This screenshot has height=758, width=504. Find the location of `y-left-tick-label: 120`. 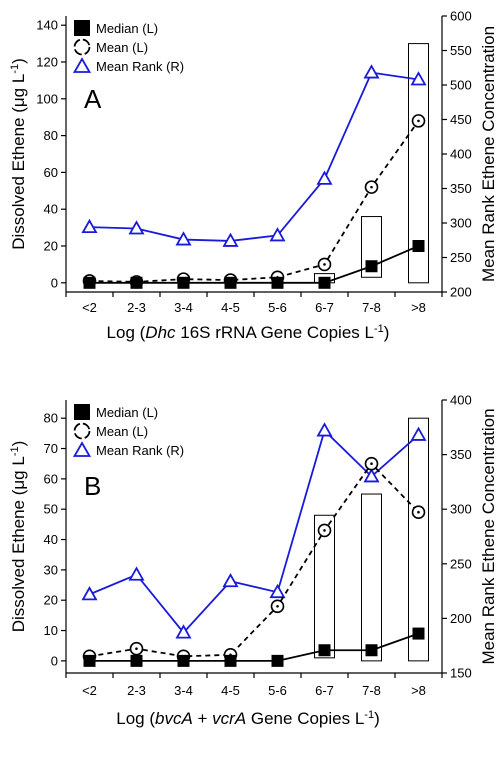

y-left-tick-label: 120 is located at coordinates (47, 62).